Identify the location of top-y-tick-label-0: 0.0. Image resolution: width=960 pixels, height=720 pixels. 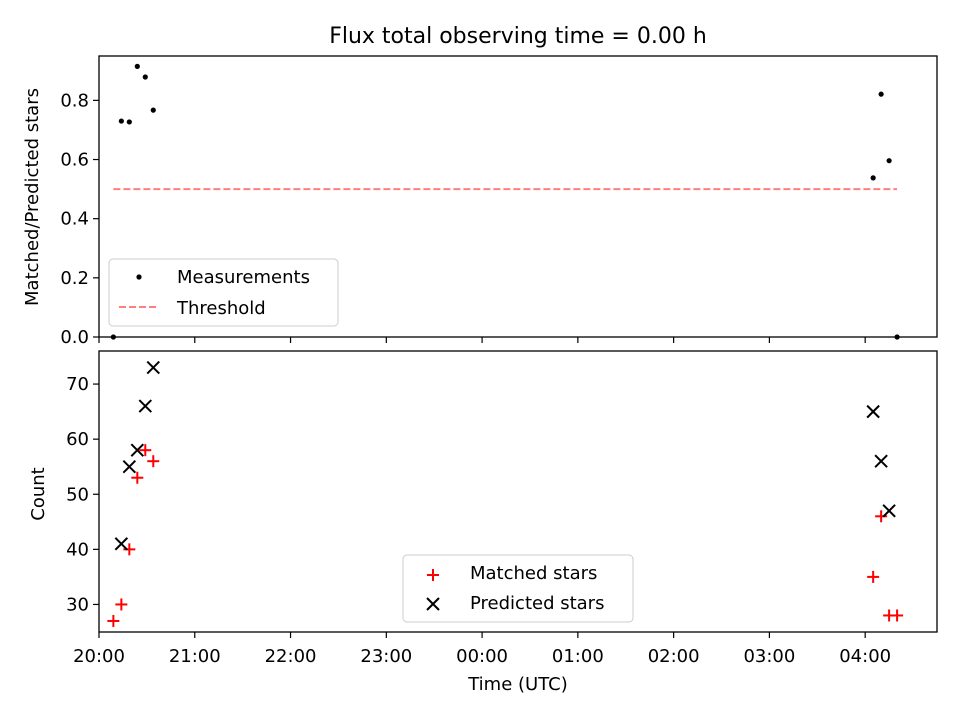
(74, 337).